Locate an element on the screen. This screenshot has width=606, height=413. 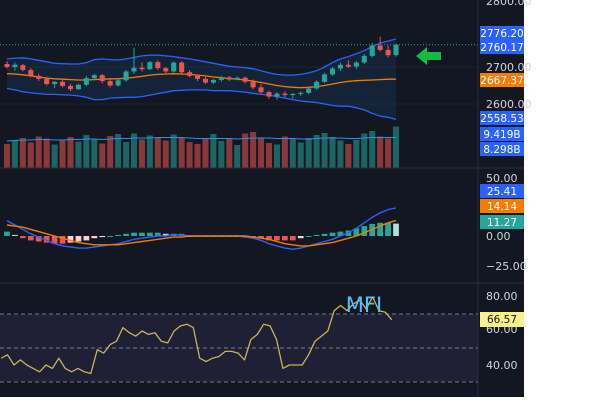
price-badge: 8.298B is located at coordinates (502, 149).